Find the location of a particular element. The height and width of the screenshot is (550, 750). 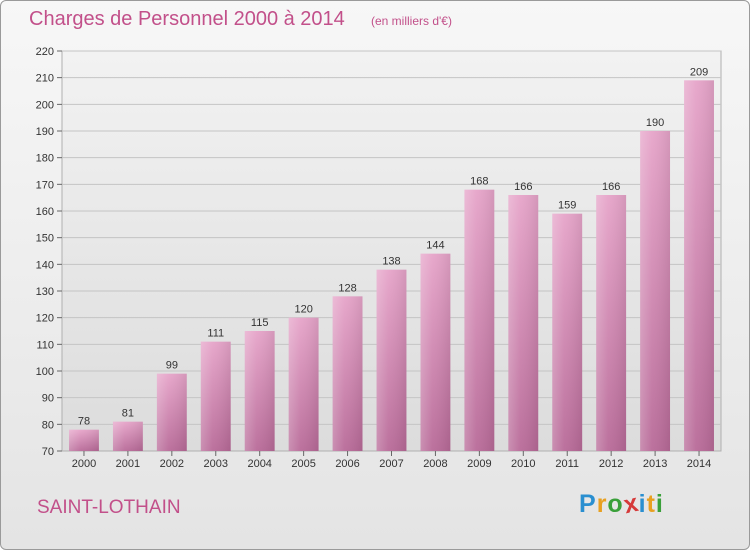

bar-value-label: 144 is located at coordinates (435, 246).